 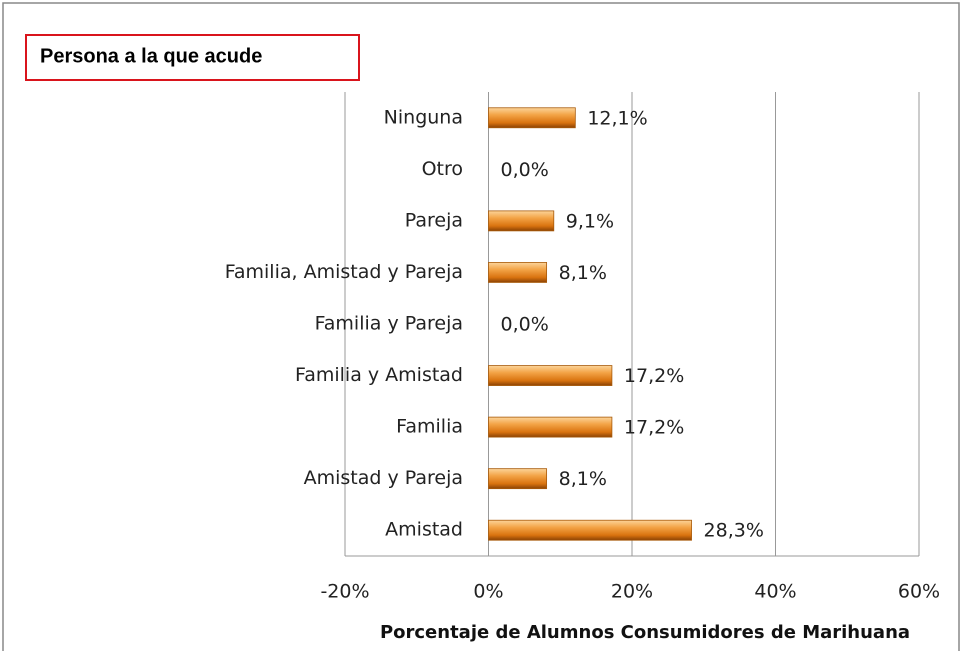 What do you see at coordinates (775, 592) in the screenshot?
I see `x-tick-label: 40%` at bounding box center [775, 592].